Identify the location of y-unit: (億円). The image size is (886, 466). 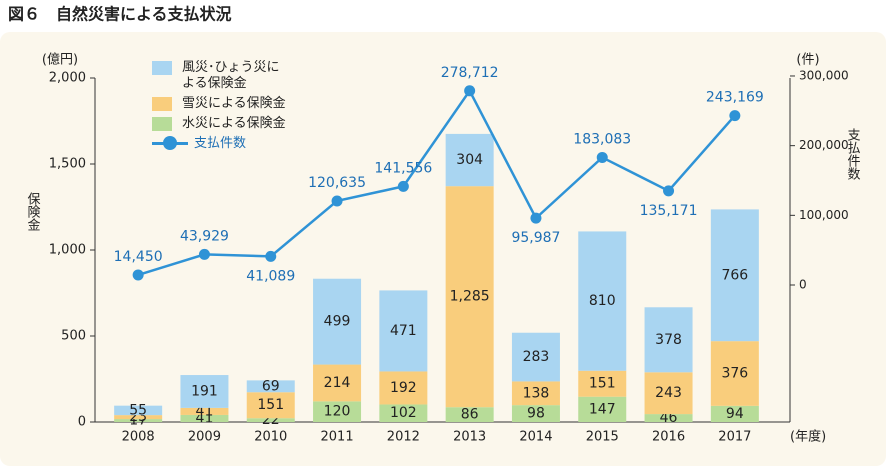
(60, 60).